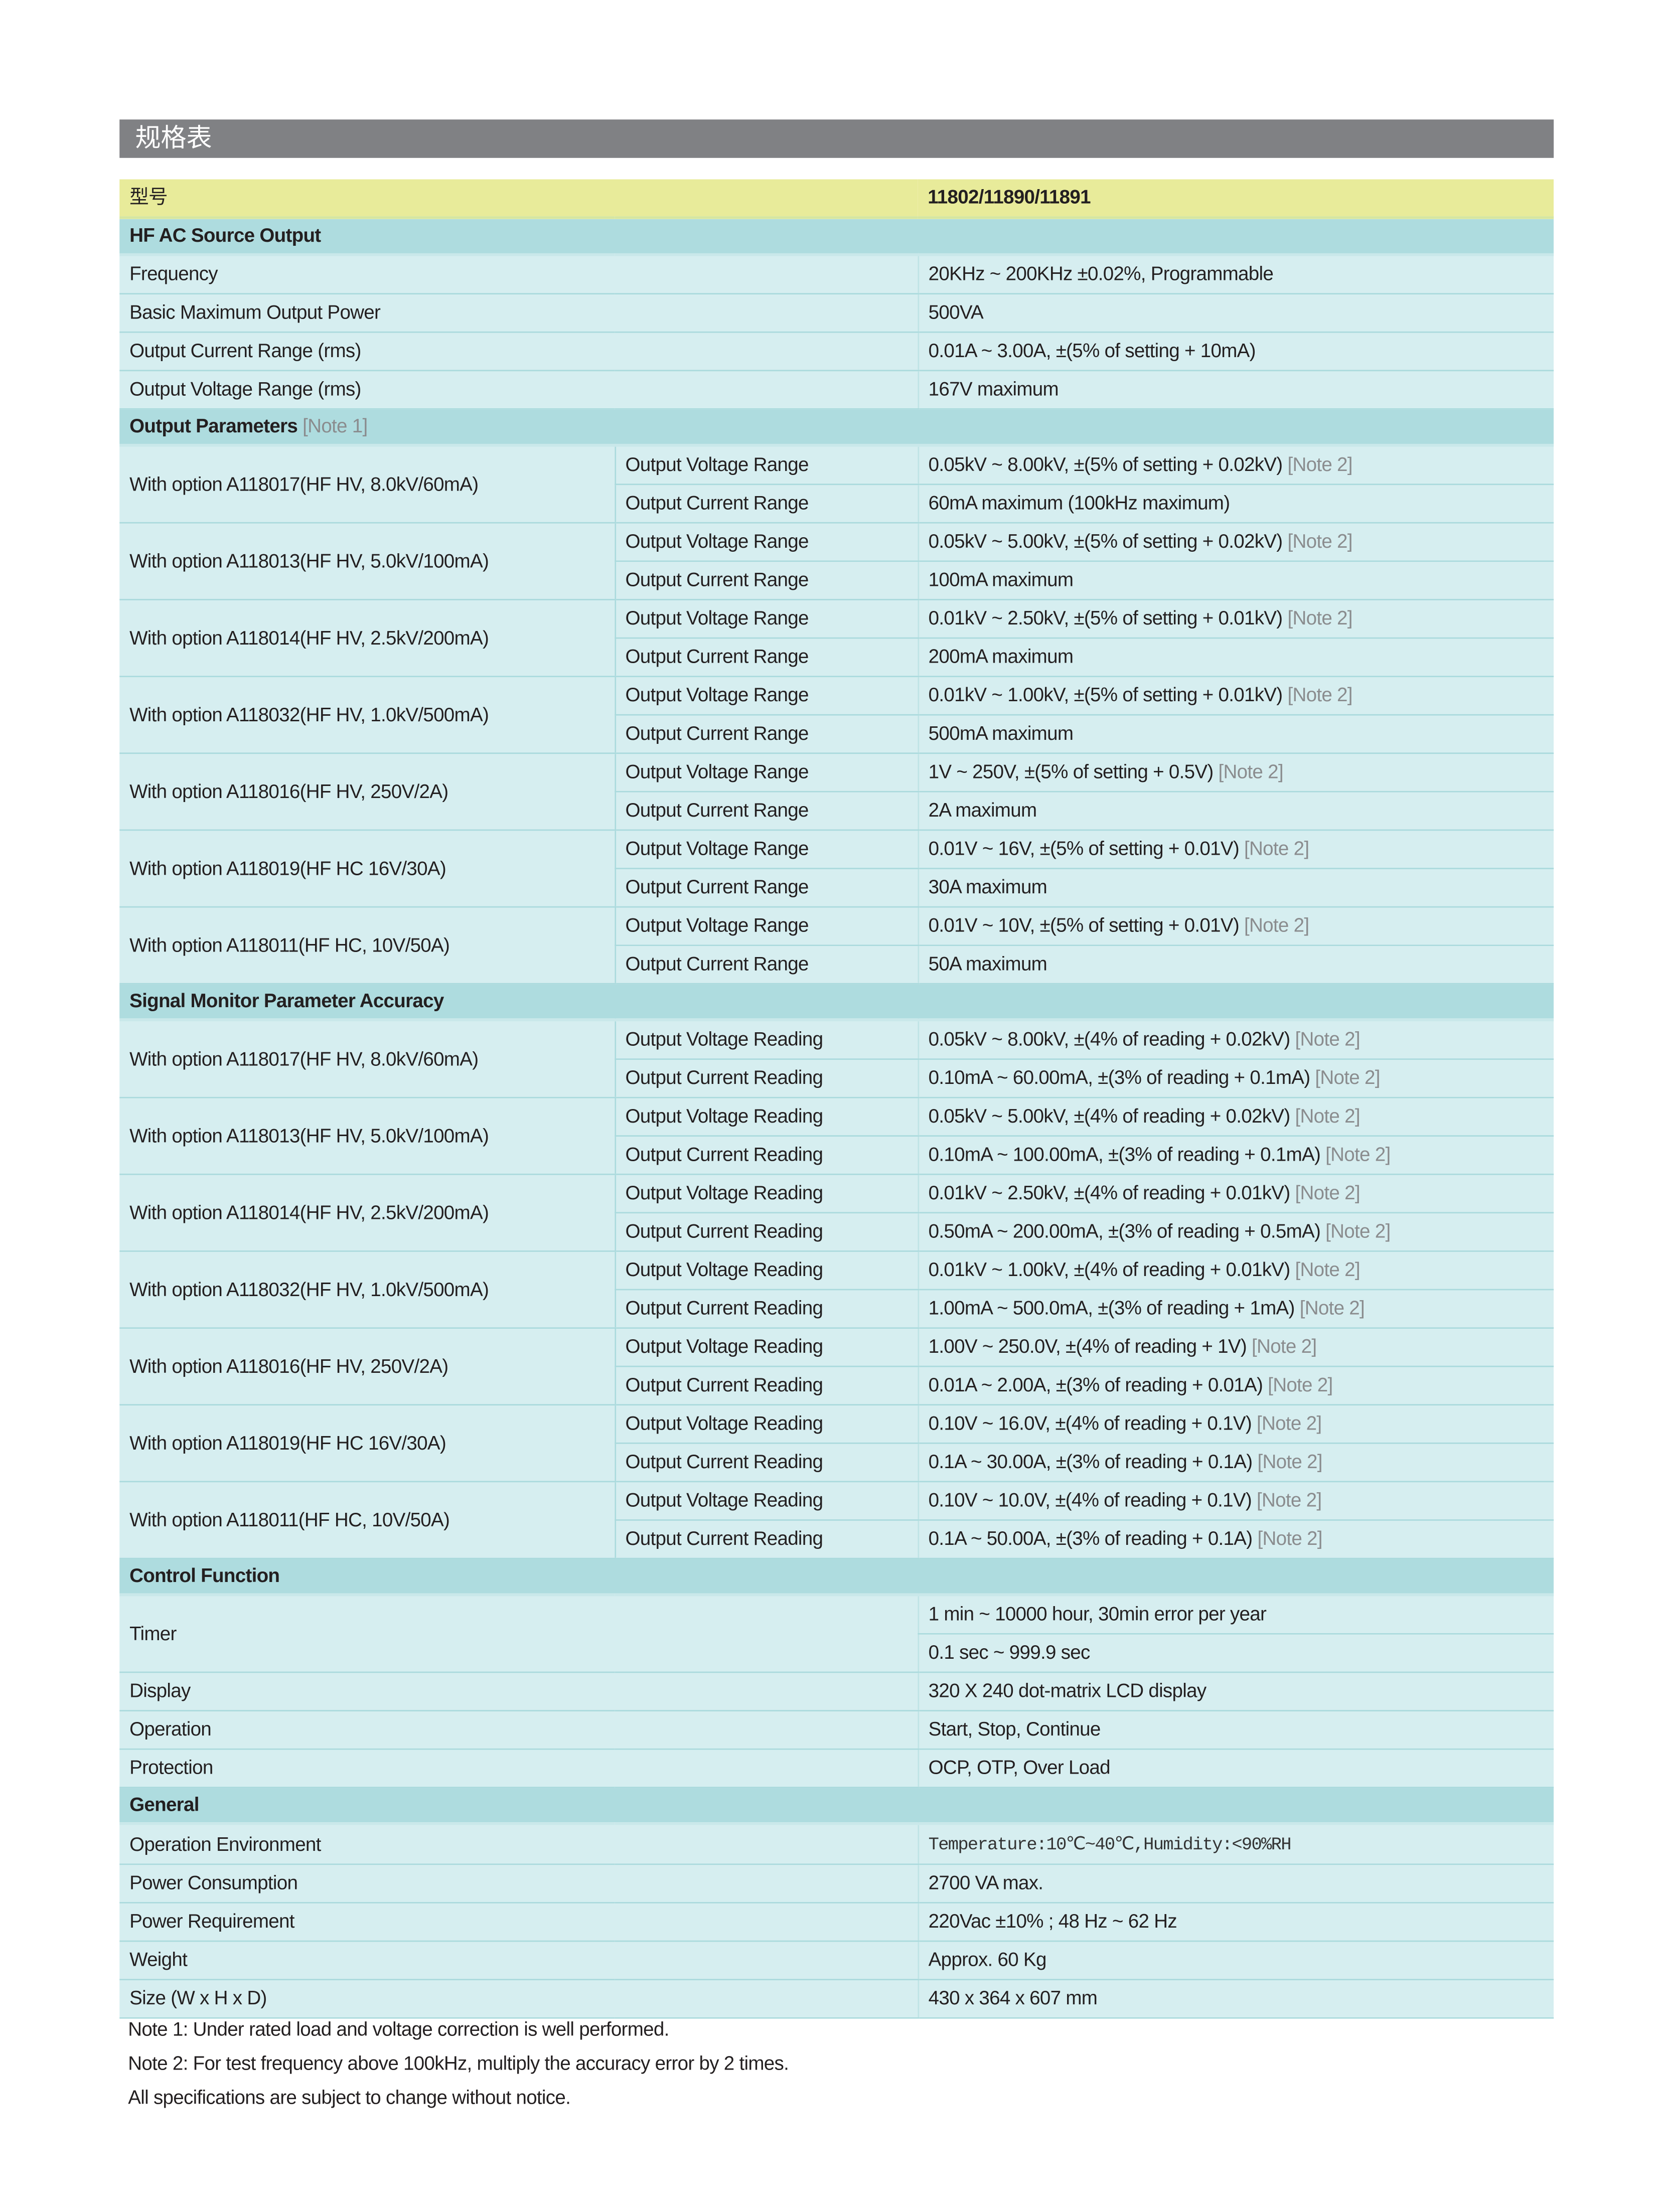 The height and width of the screenshot is (2212, 1659). Describe the element at coordinates (1235, 1730) in the screenshot. I see `spec-value-cell: Start, Stop, Continue` at that location.